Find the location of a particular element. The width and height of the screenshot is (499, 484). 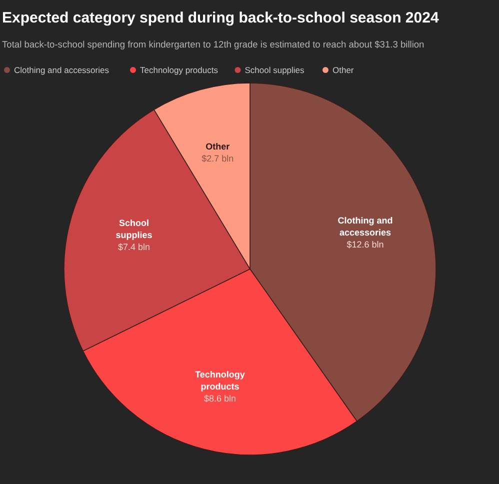

chart-title: Expected category spend during back-to-school season 2024 is located at coordinates (221, 17).